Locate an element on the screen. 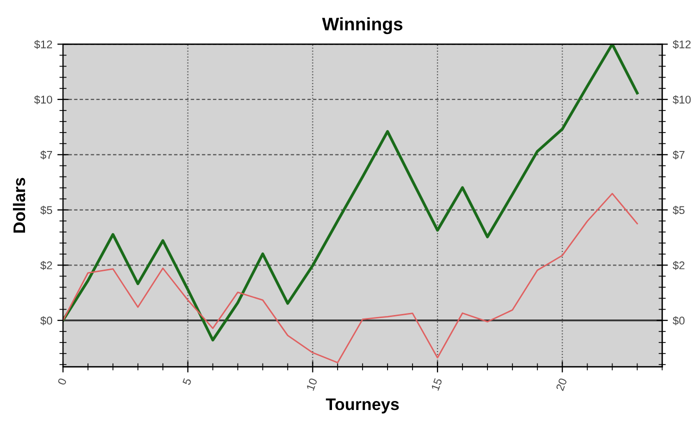 The width and height of the screenshot is (700, 429). x-tick-label: 0 is located at coordinates (62, 382).